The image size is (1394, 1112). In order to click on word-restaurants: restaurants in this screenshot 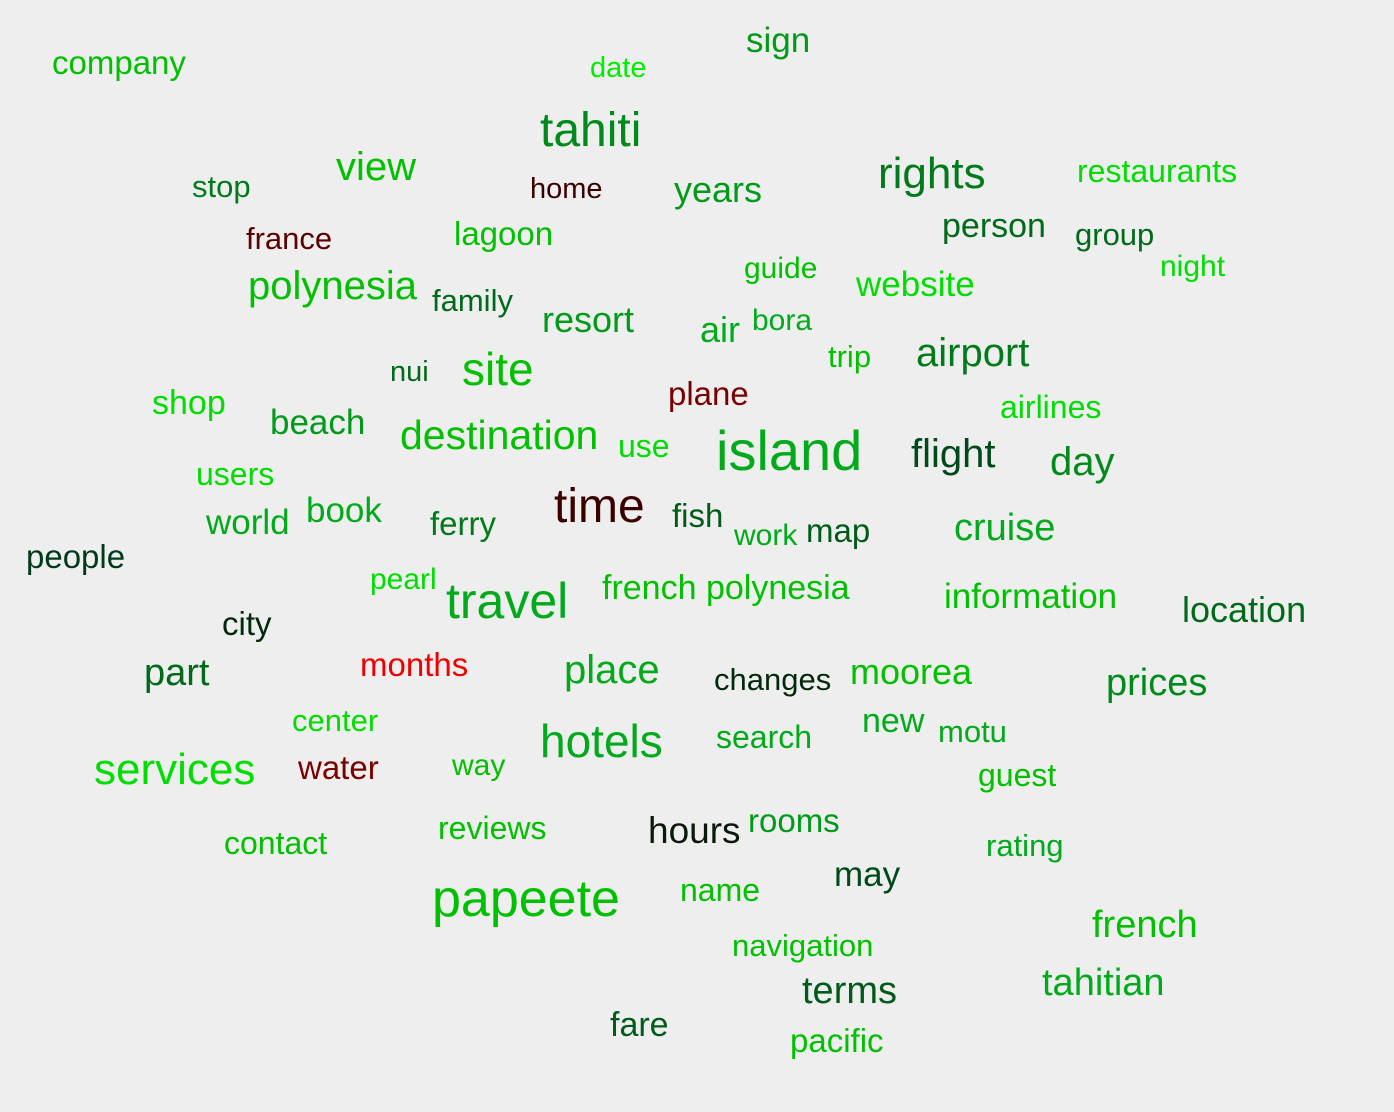, I will do `click(1157, 171)`.